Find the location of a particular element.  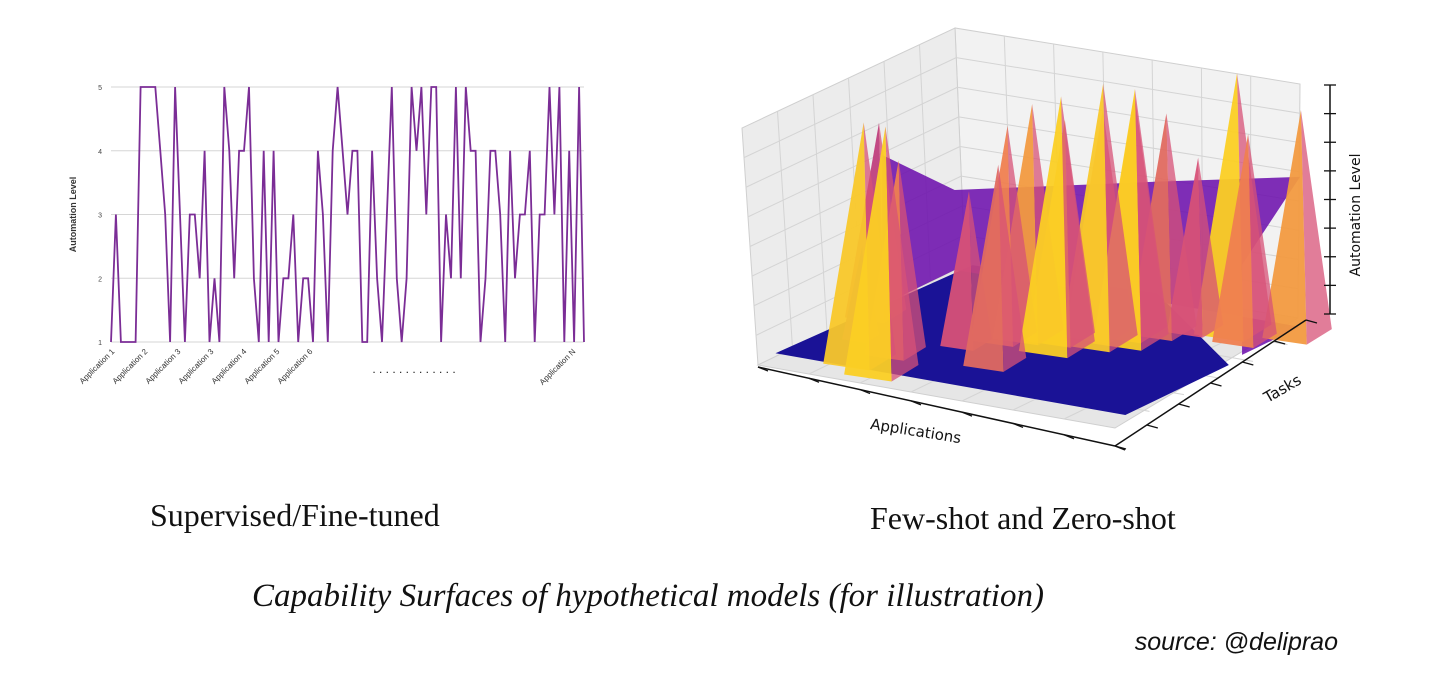

source-credit: source: @deliprao is located at coordinates (1236, 642).